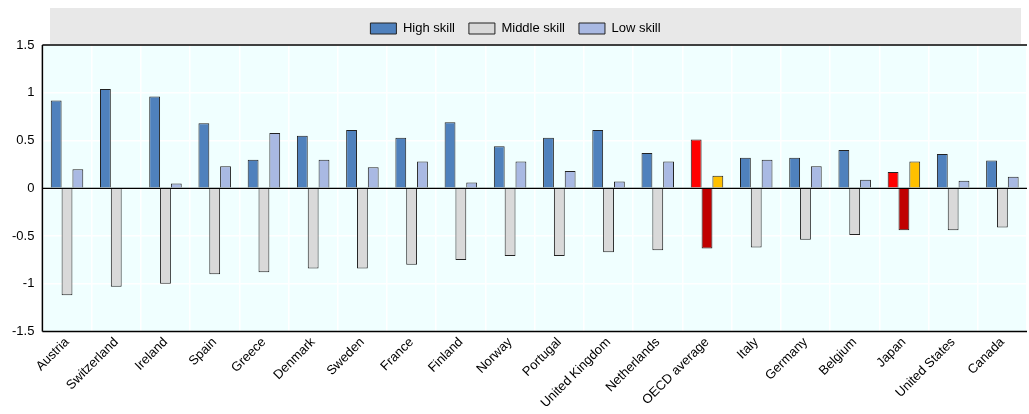  Describe the element at coordinates (25, 140) in the screenshot. I see `y-tick-label: 0.5` at that location.